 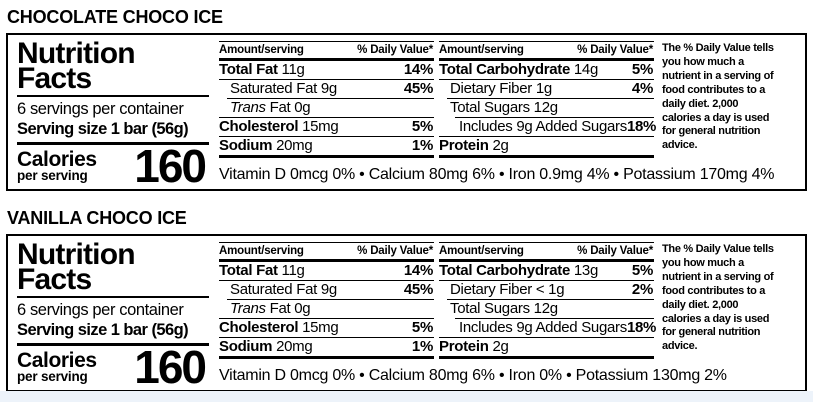 I want to click on nutrient-name: Protein 2g, so click(x=474, y=145).